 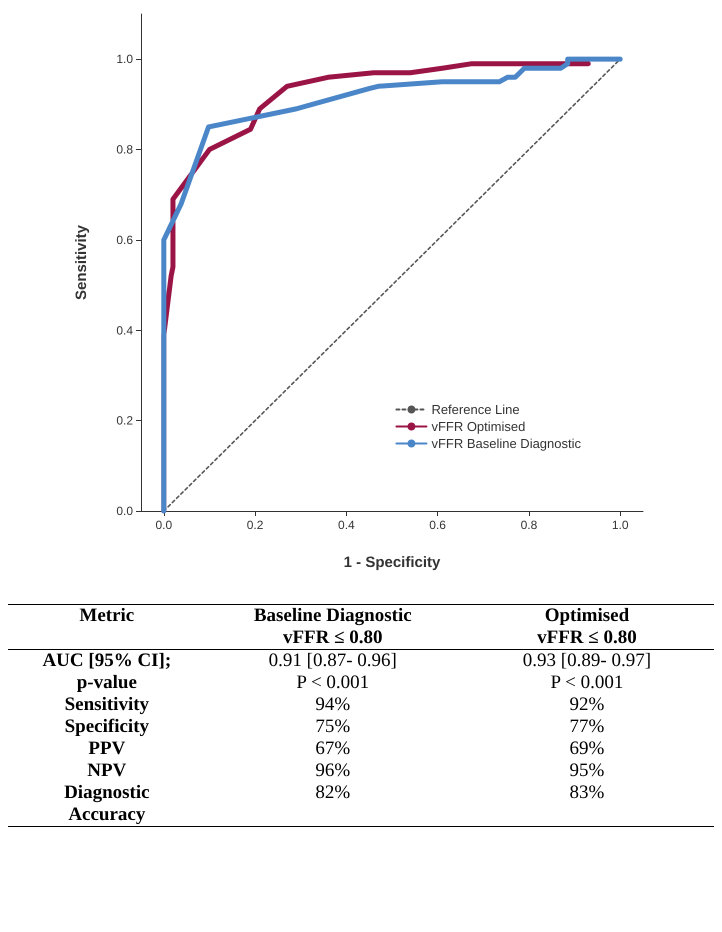 What do you see at coordinates (106, 672) in the screenshot?
I see `text: AUC [95% CI]; p-value` at bounding box center [106, 672].